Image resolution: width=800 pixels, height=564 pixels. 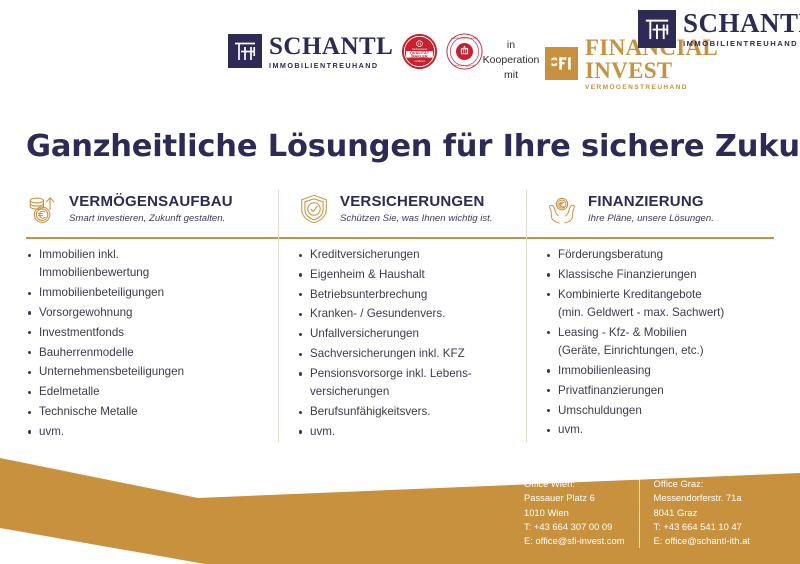 What do you see at coordinates (370, 411) in the screenshot?
I see `list-item-text: Berufsunfähigkeitsvers.` at bounding box center [370, 411].